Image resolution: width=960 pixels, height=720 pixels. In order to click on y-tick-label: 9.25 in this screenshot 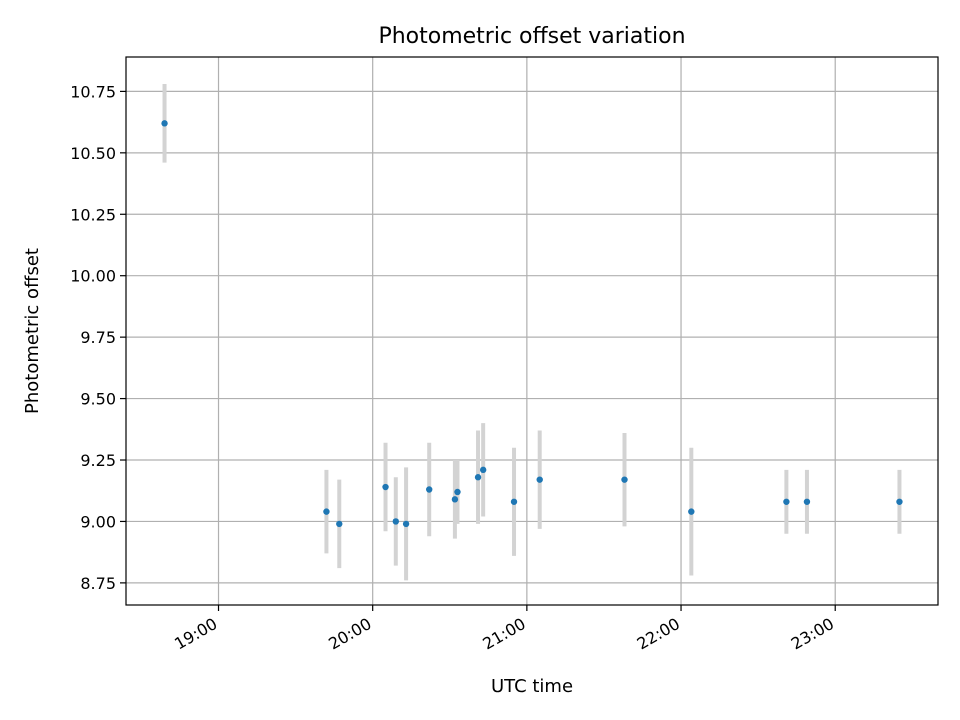, I will do `click(98, 460)`.